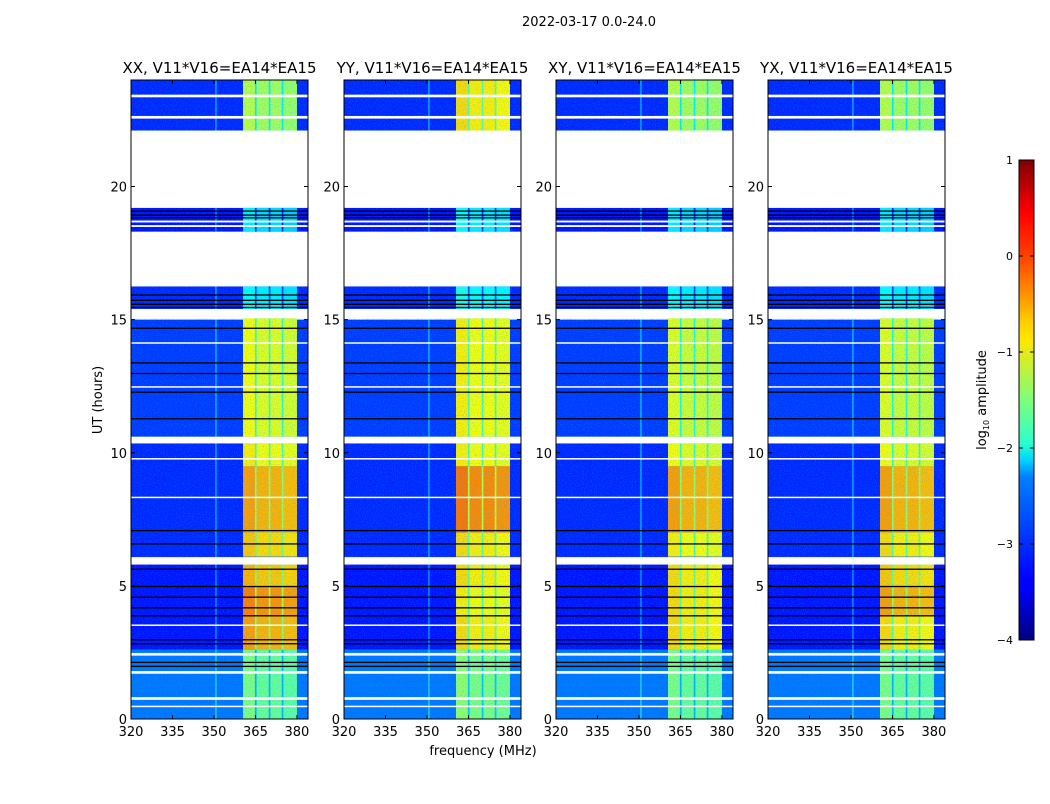  Describe the element at coordinates (432, 68) in the screenshot. I see `panel-title: YY, V11*V16=EA14*EA15` at that location.